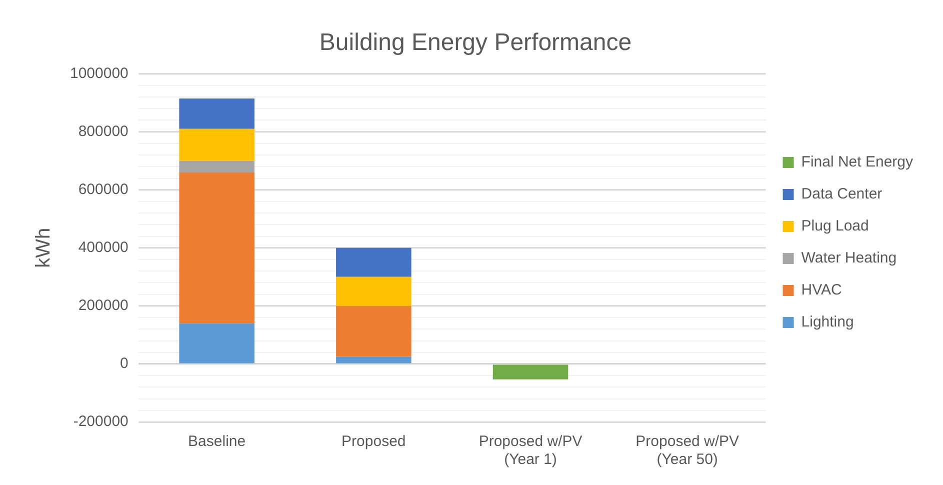 This screenshot has width=943, height=485. Describe the element at coordinates (103, 131) in the screenshot. I see `y-tick-label: 800000` at that location.